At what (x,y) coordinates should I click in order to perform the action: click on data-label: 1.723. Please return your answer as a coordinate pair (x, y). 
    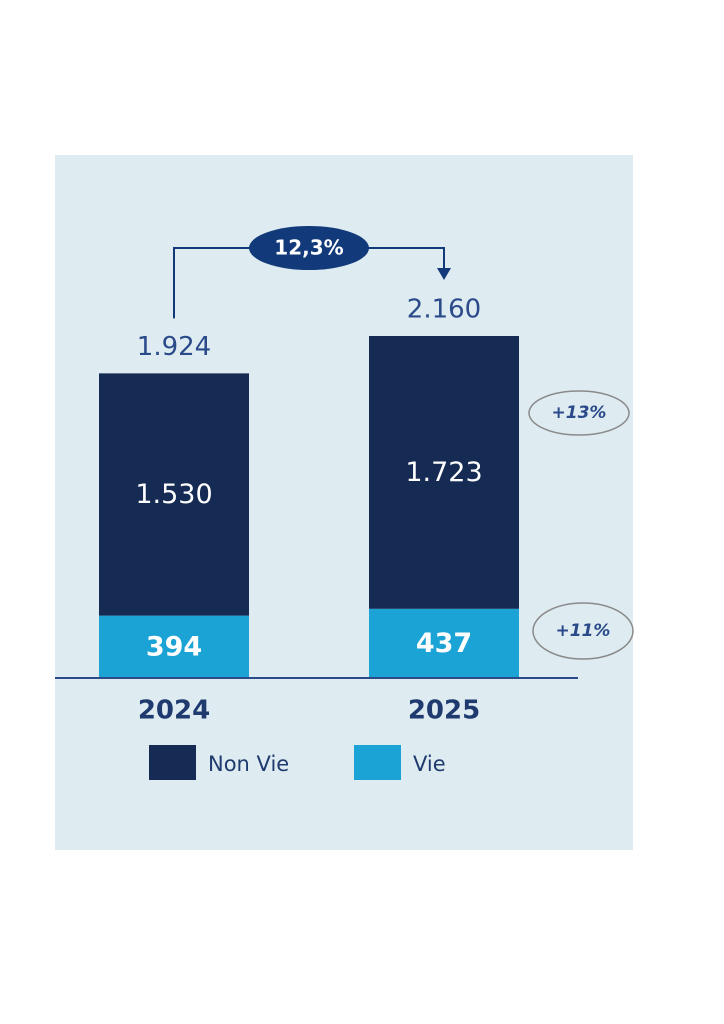
    Looking at the image, I should click on (443, 472).